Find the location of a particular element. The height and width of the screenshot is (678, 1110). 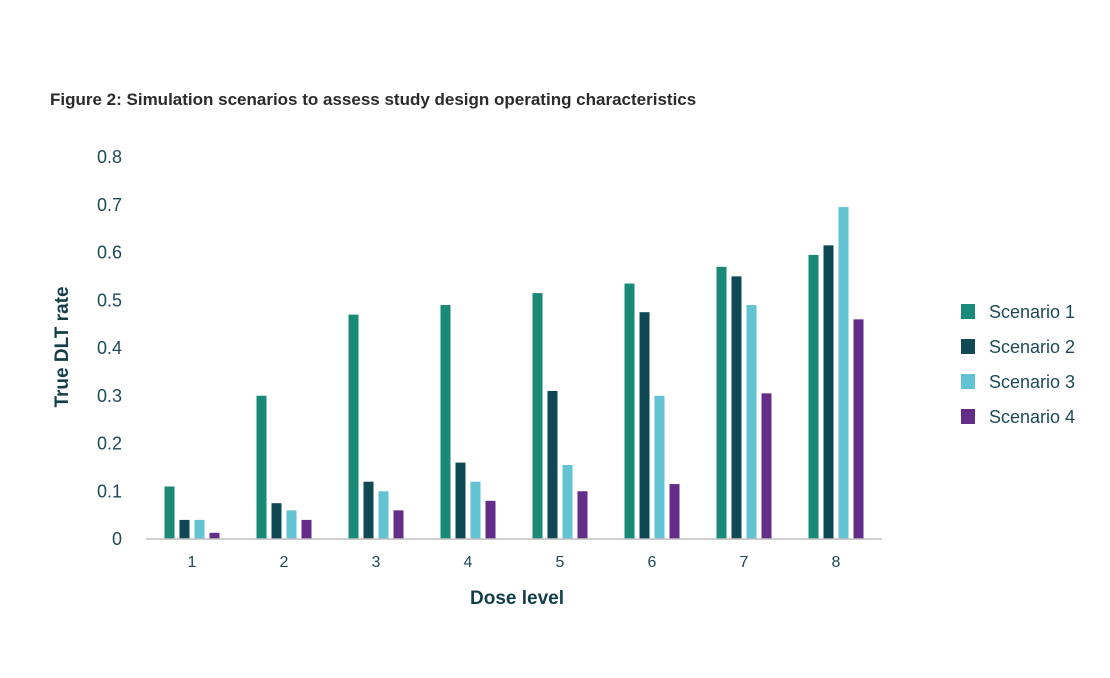

y-axis-title: True DLT rate is located at coordinates (62, 346).